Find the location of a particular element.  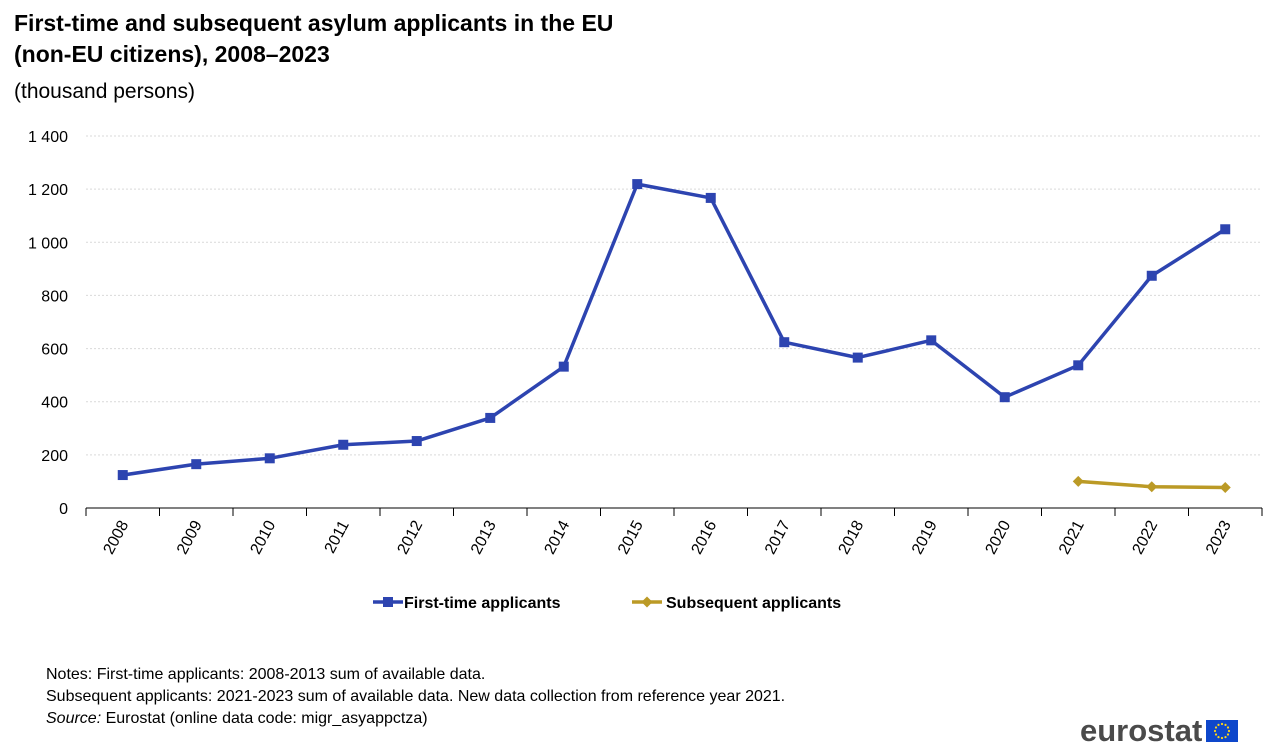

source-label: Source: is located at coordinates (74, 718).